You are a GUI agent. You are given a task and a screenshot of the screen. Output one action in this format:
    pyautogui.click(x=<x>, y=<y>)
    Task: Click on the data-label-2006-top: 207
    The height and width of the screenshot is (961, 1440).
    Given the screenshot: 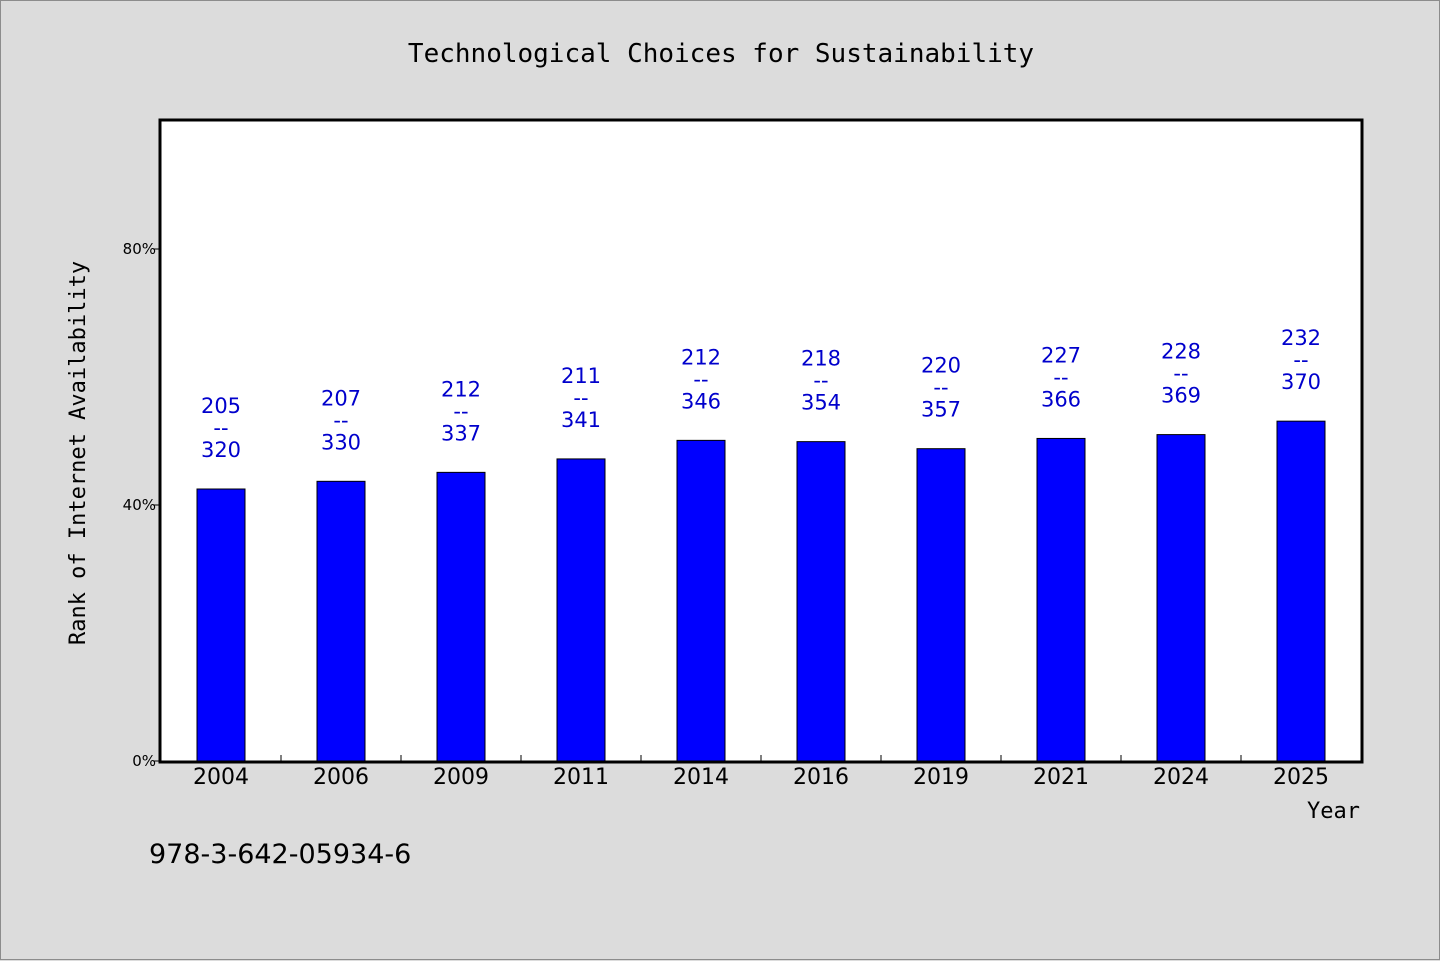 What is the action you would take?
    pyautogui.click(x=341, y=398)
    